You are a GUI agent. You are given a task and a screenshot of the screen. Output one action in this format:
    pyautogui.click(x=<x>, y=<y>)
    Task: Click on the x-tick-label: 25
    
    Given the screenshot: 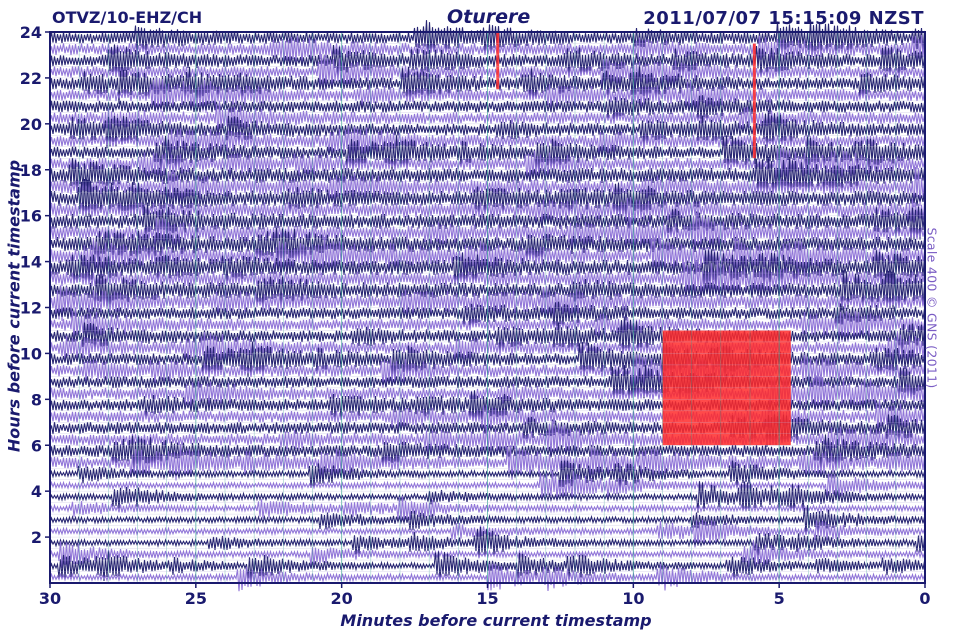 What is the action you would take?
    pyautogui.click(x=196, y=598)
    